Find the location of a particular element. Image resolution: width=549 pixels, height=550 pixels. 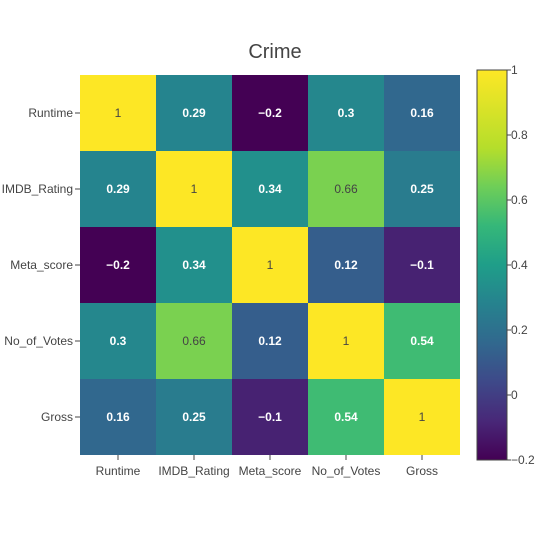

colorbar-gradient is located at coordinates (492, 265).